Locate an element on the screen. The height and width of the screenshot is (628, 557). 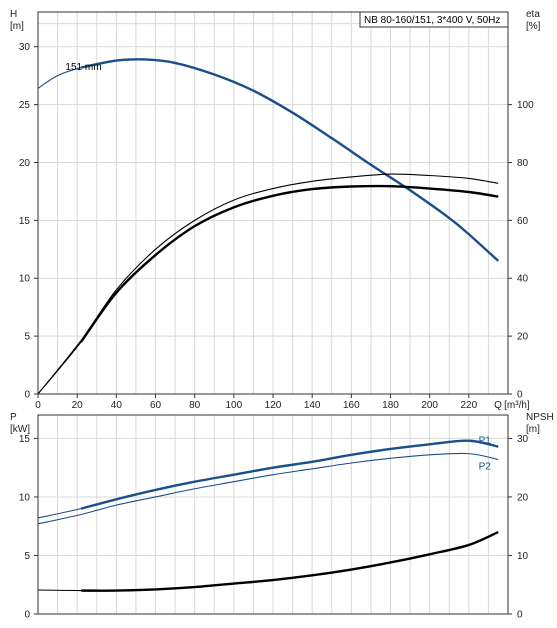
top-right-tick-label: 20 is located at coordinates (523, 337).